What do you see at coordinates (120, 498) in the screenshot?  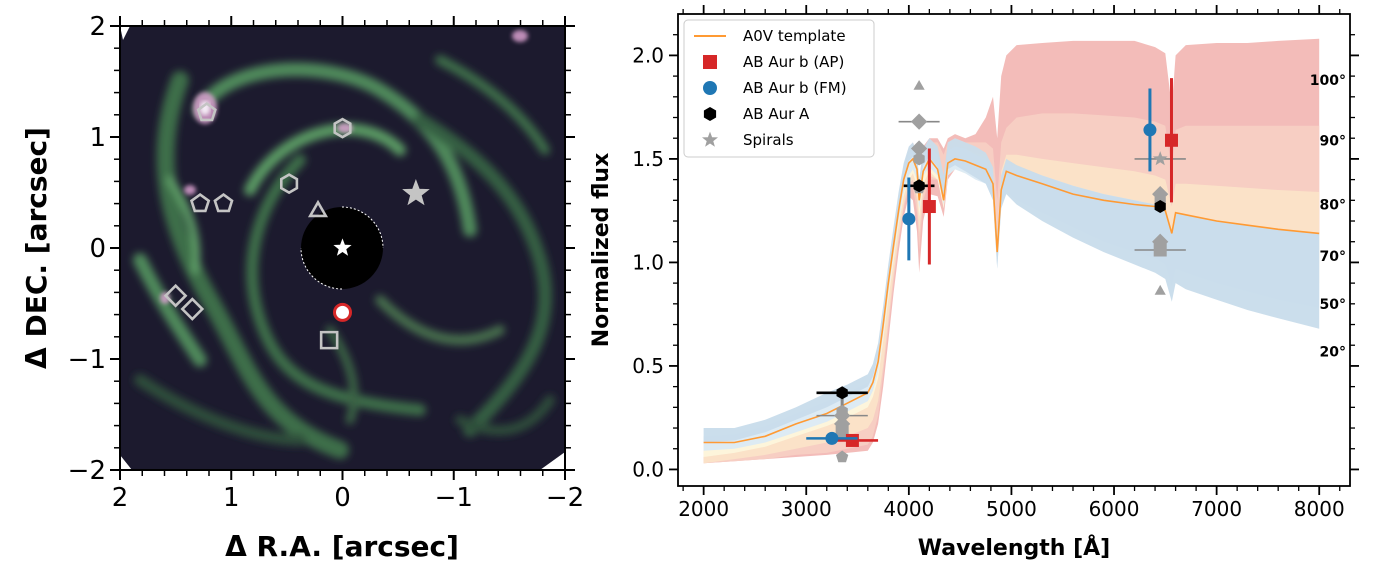 I see `x-tick-label: 2` at bounding box center [120, 498].